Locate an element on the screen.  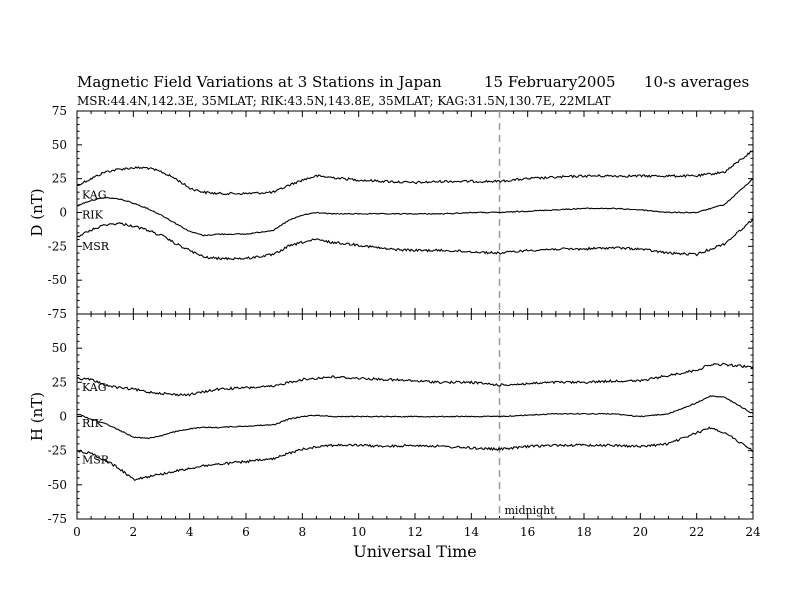
x-tick-label: 8 is located at coordinates (303, 532).